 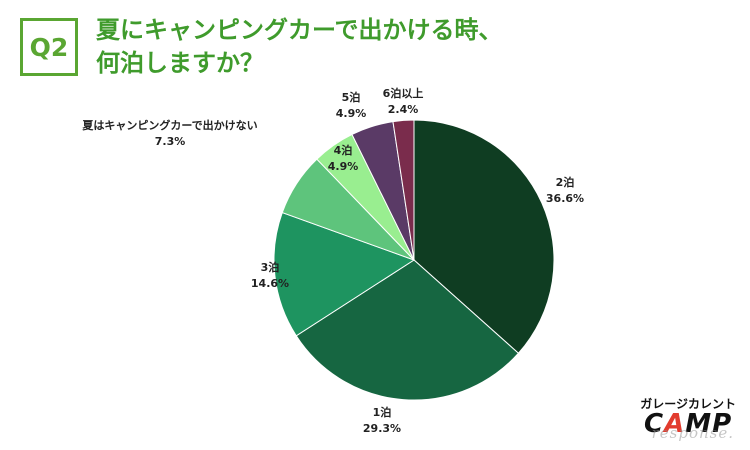 I want to click on logo-main-text: CAMP, so click(x=688, y=424).